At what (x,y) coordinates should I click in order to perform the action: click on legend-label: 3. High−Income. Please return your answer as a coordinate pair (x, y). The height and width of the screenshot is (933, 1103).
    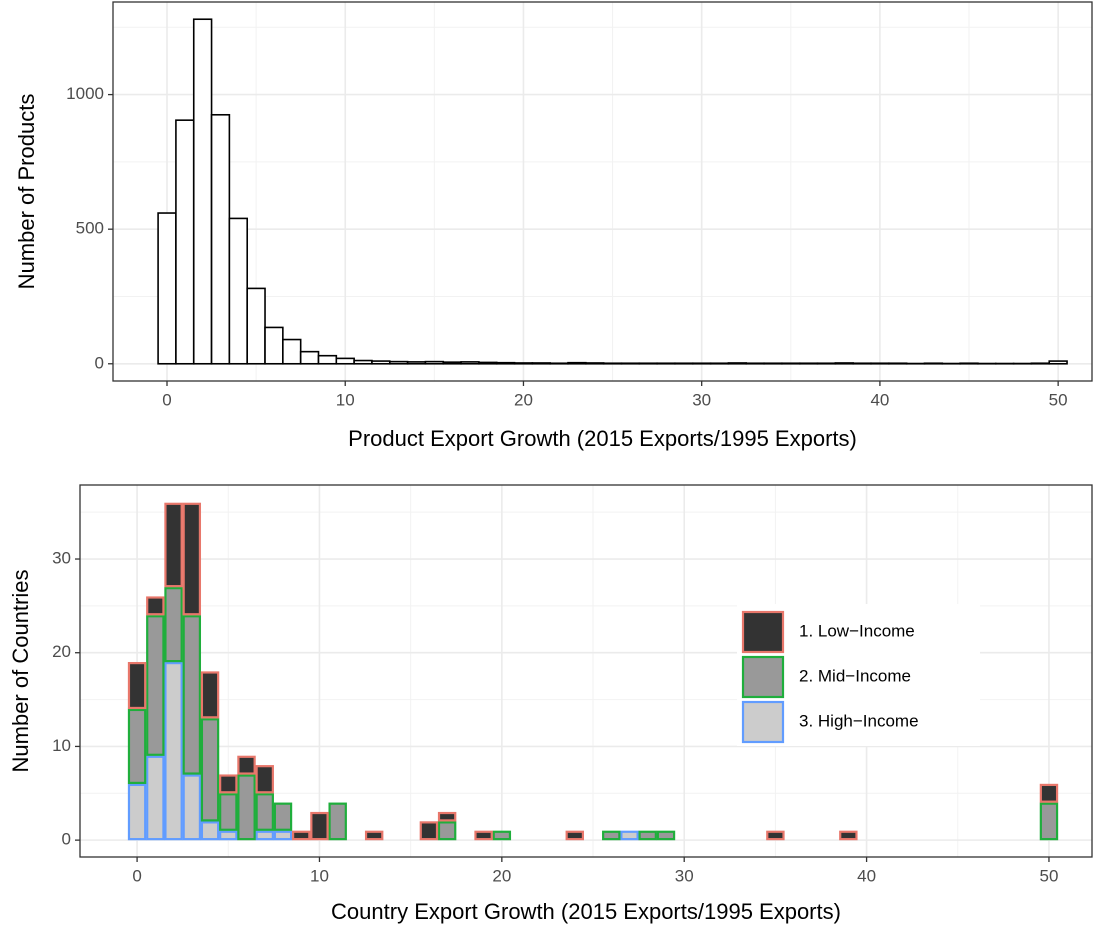
    Looking at the image, I should click on (859, 720).